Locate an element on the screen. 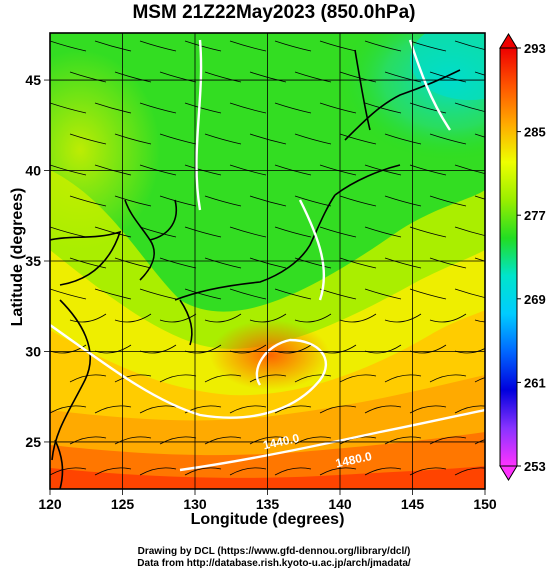  x-tick-label-130: 130 is located at coordinates (195, 504).